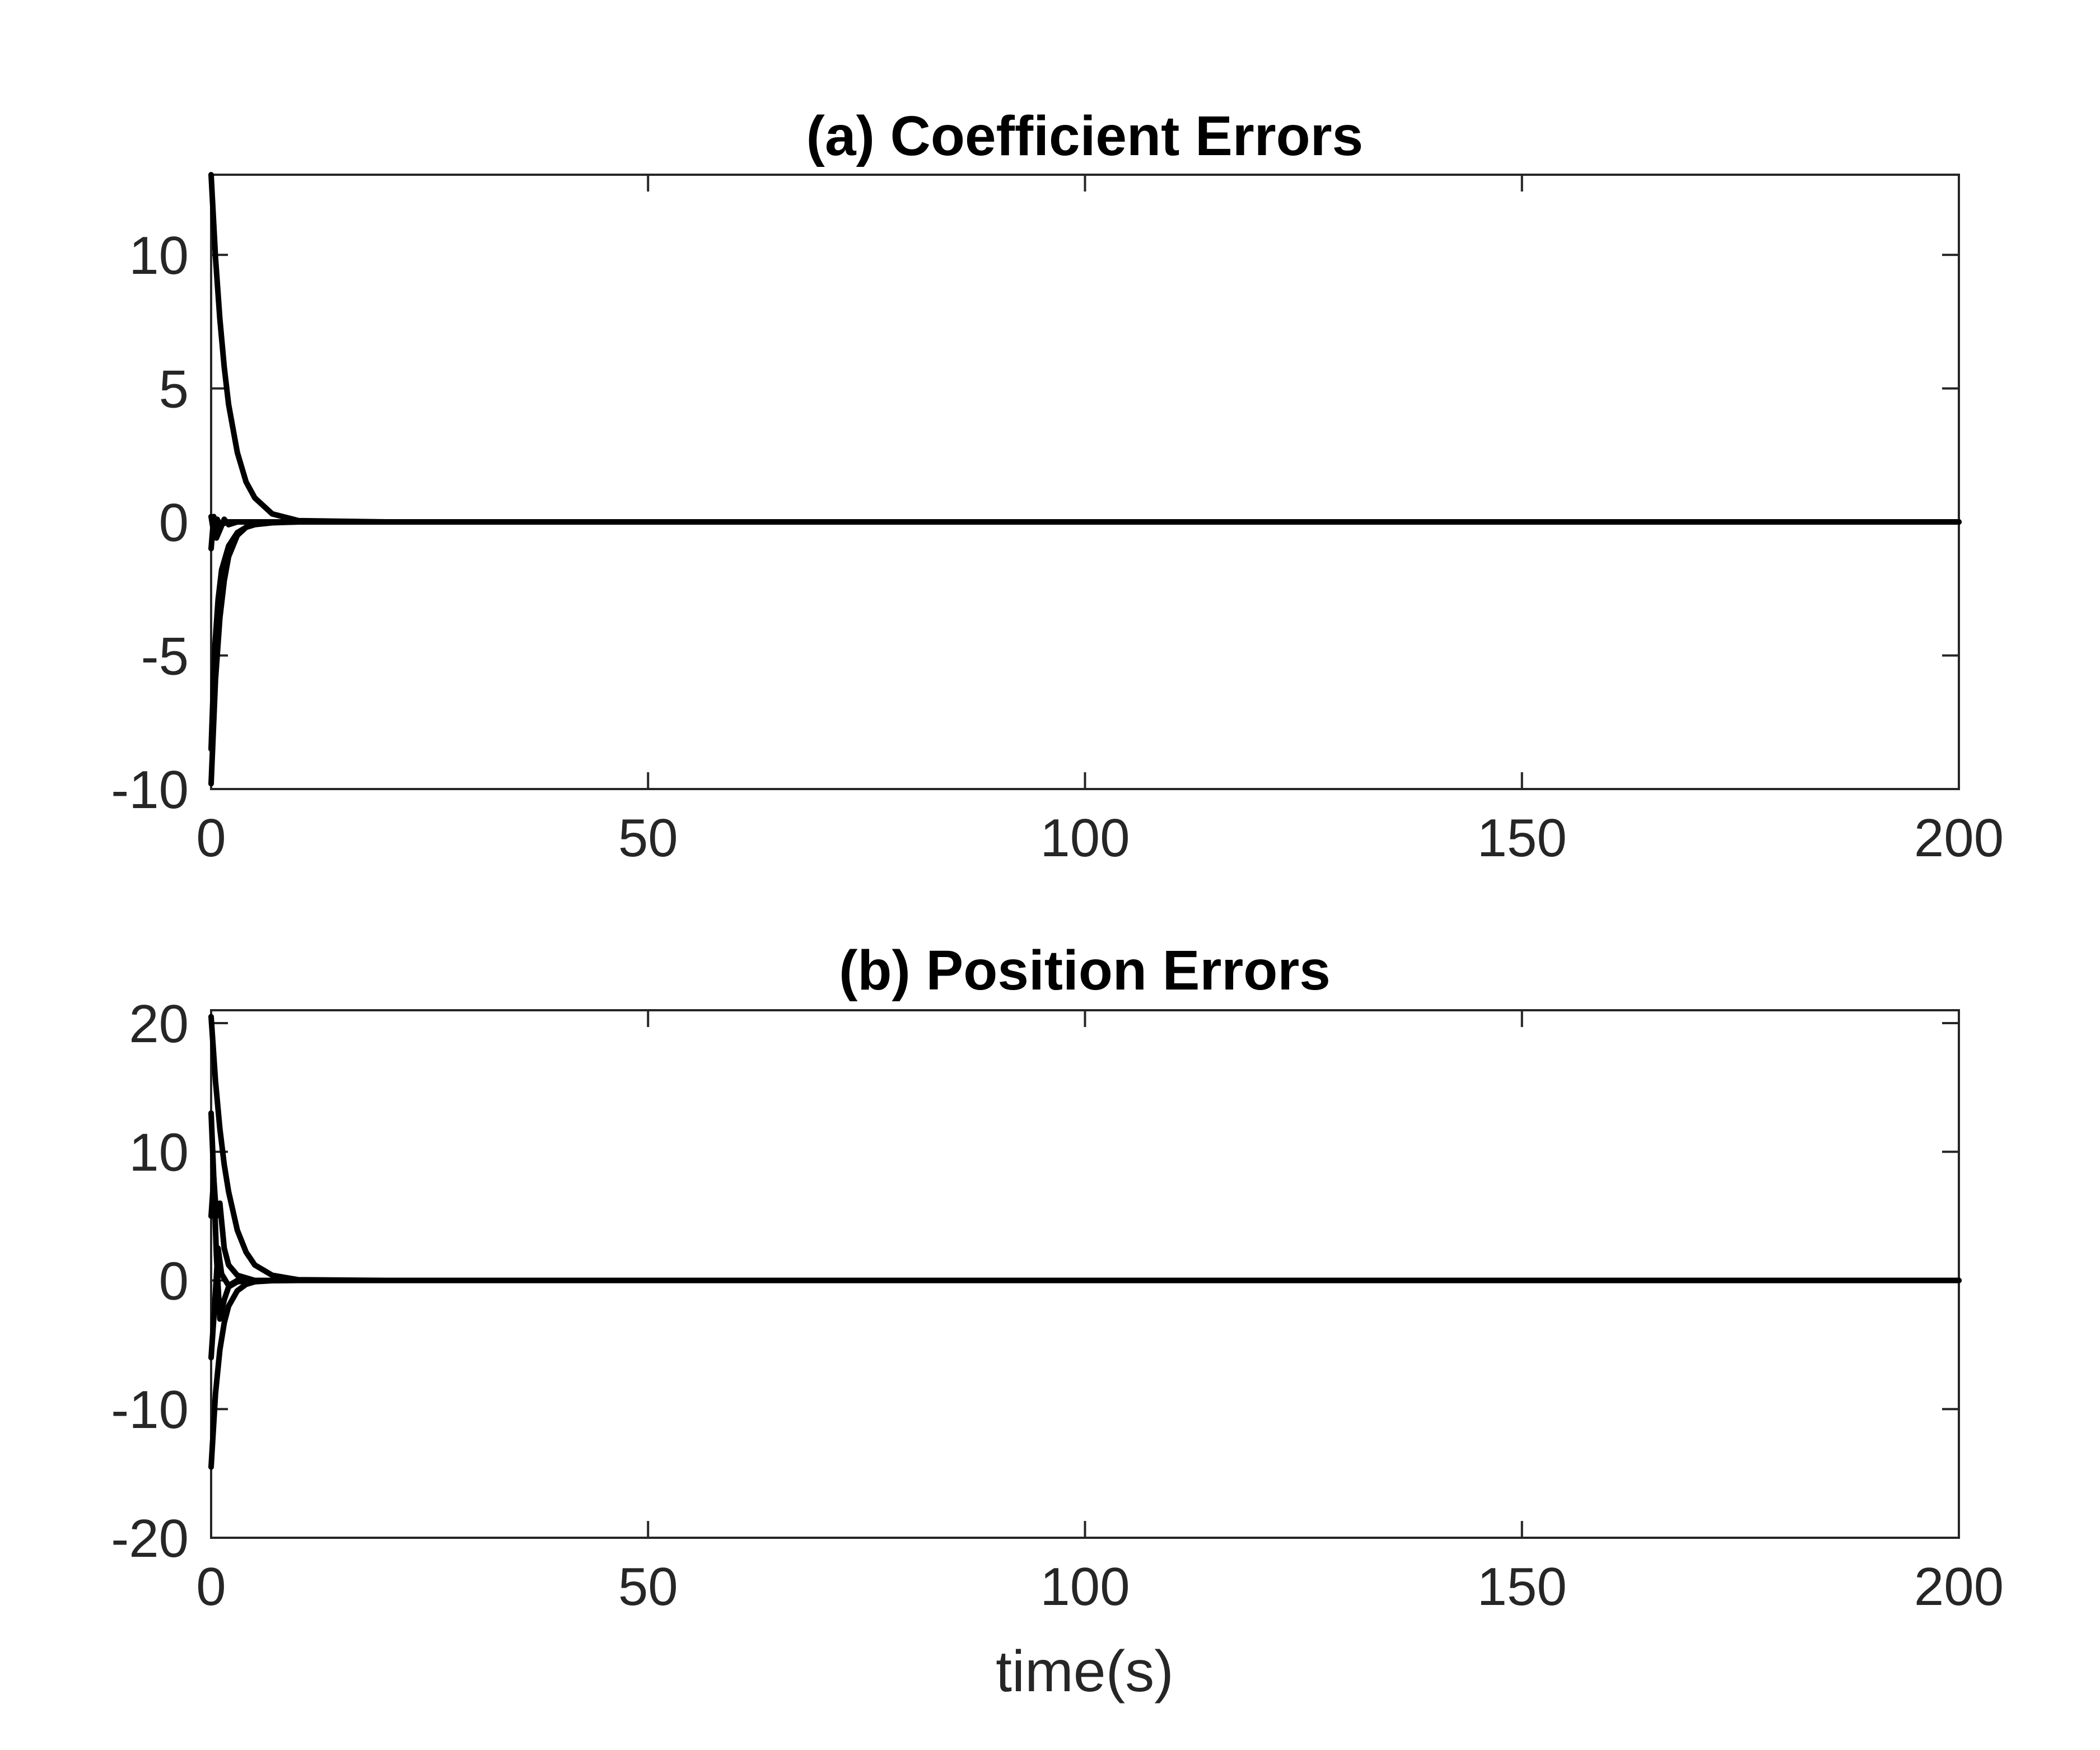  What do you see at coordinates (150, 1282) in the screenshot?
I see `y-tick-labels: -20 -10 0 10 20` at bounding box center [150, 1282].